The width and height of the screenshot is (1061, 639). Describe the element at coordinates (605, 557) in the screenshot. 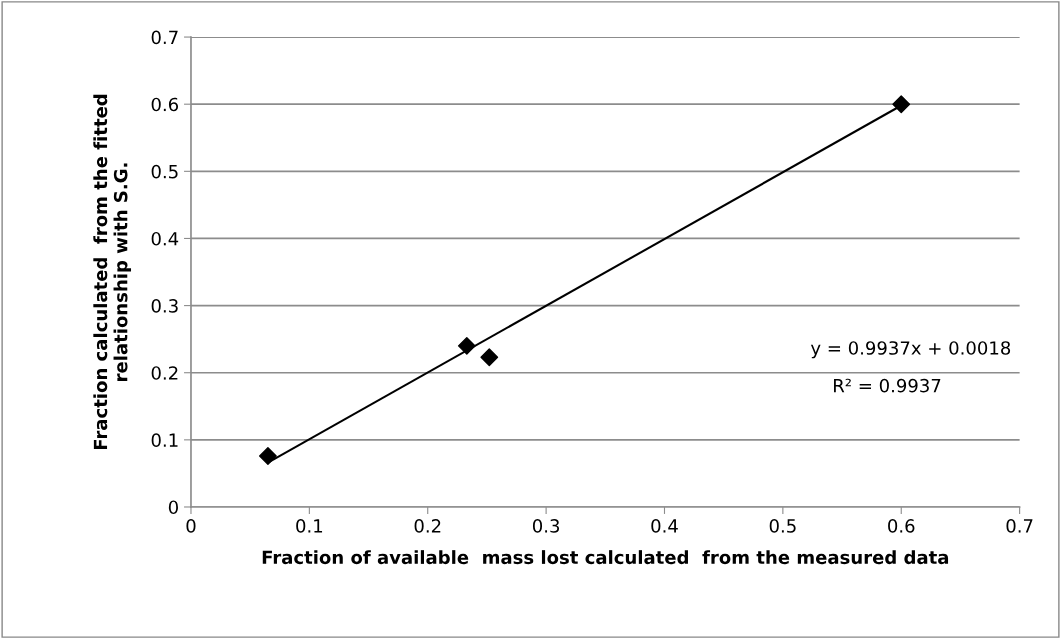

I see `x-axis-title: Fraction of available mass lost calculated from the measured data` at that location.